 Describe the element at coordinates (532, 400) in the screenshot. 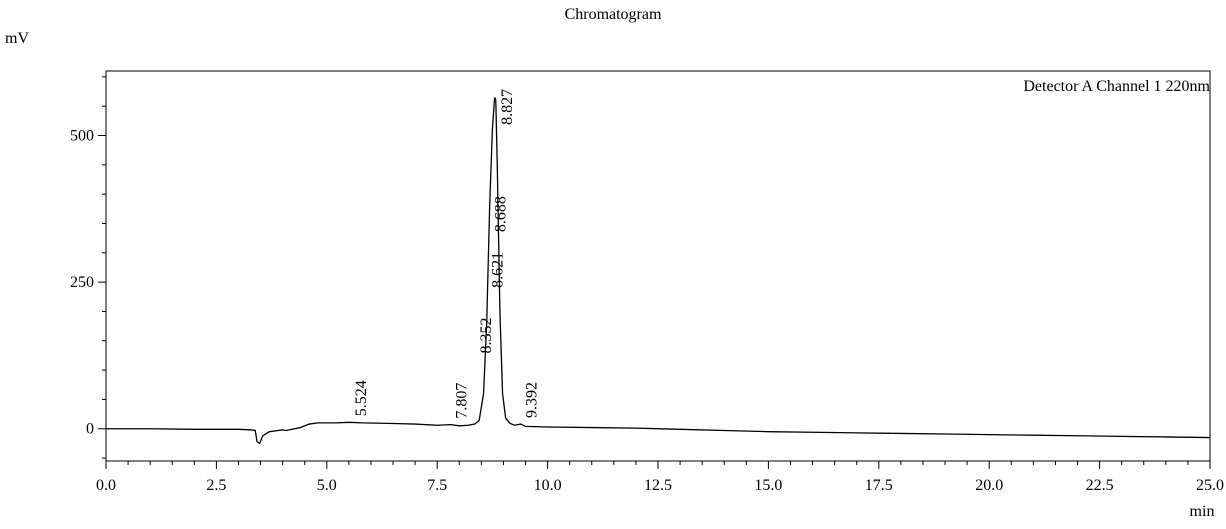

I see `peak-retention-label: 9.392` at that location.